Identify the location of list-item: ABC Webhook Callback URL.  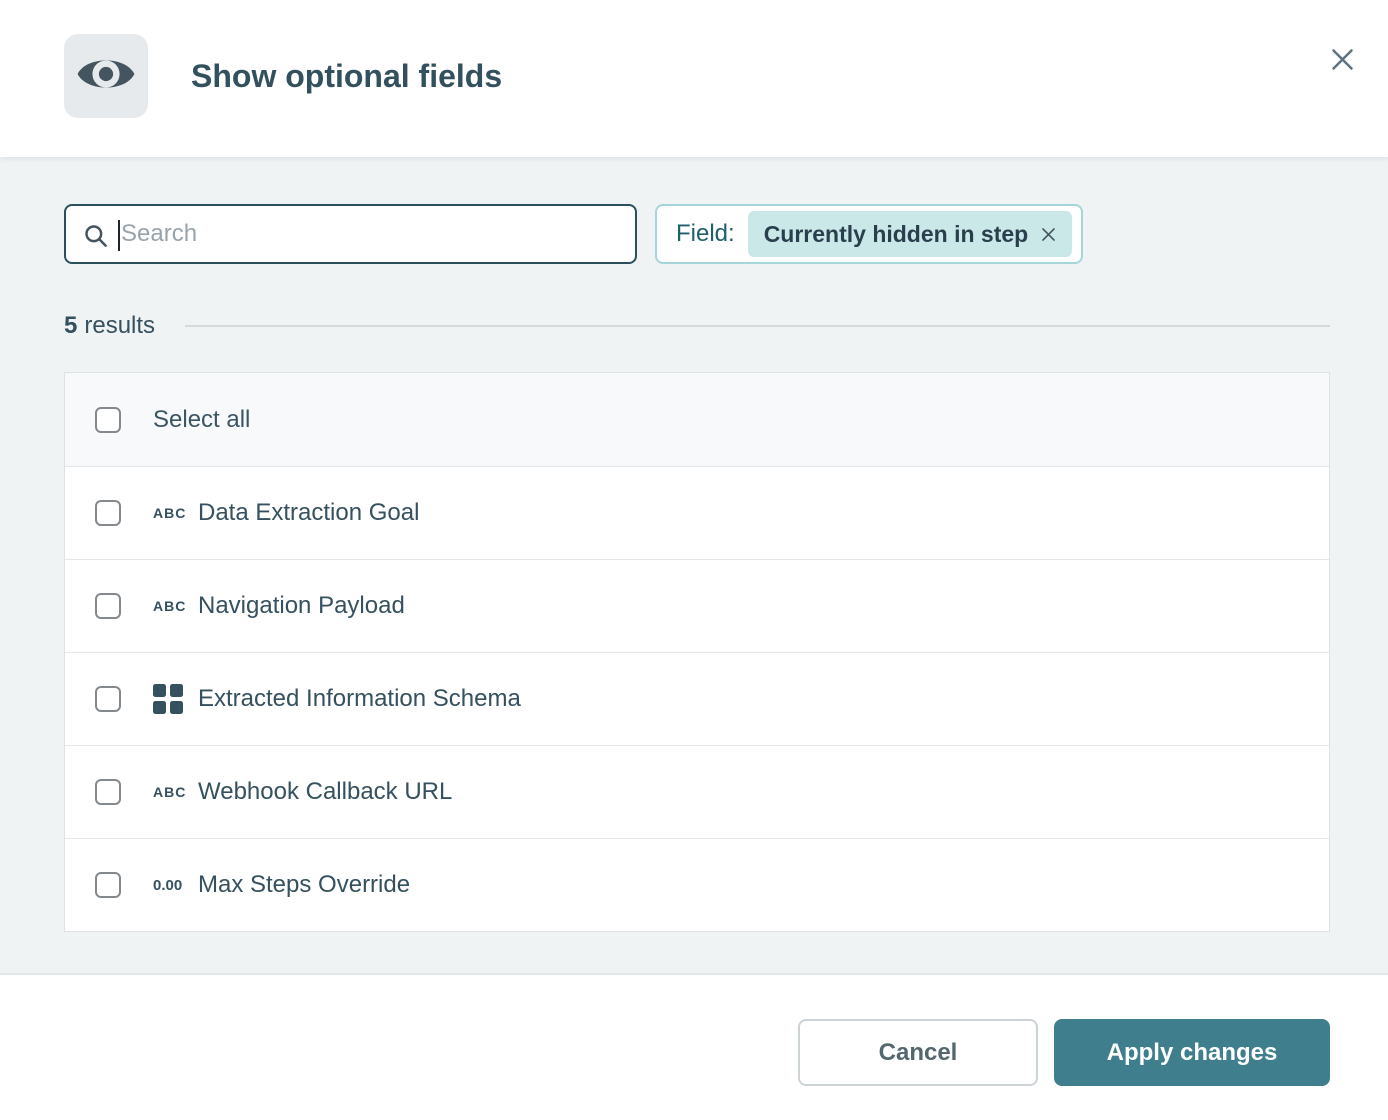
(697, 791).